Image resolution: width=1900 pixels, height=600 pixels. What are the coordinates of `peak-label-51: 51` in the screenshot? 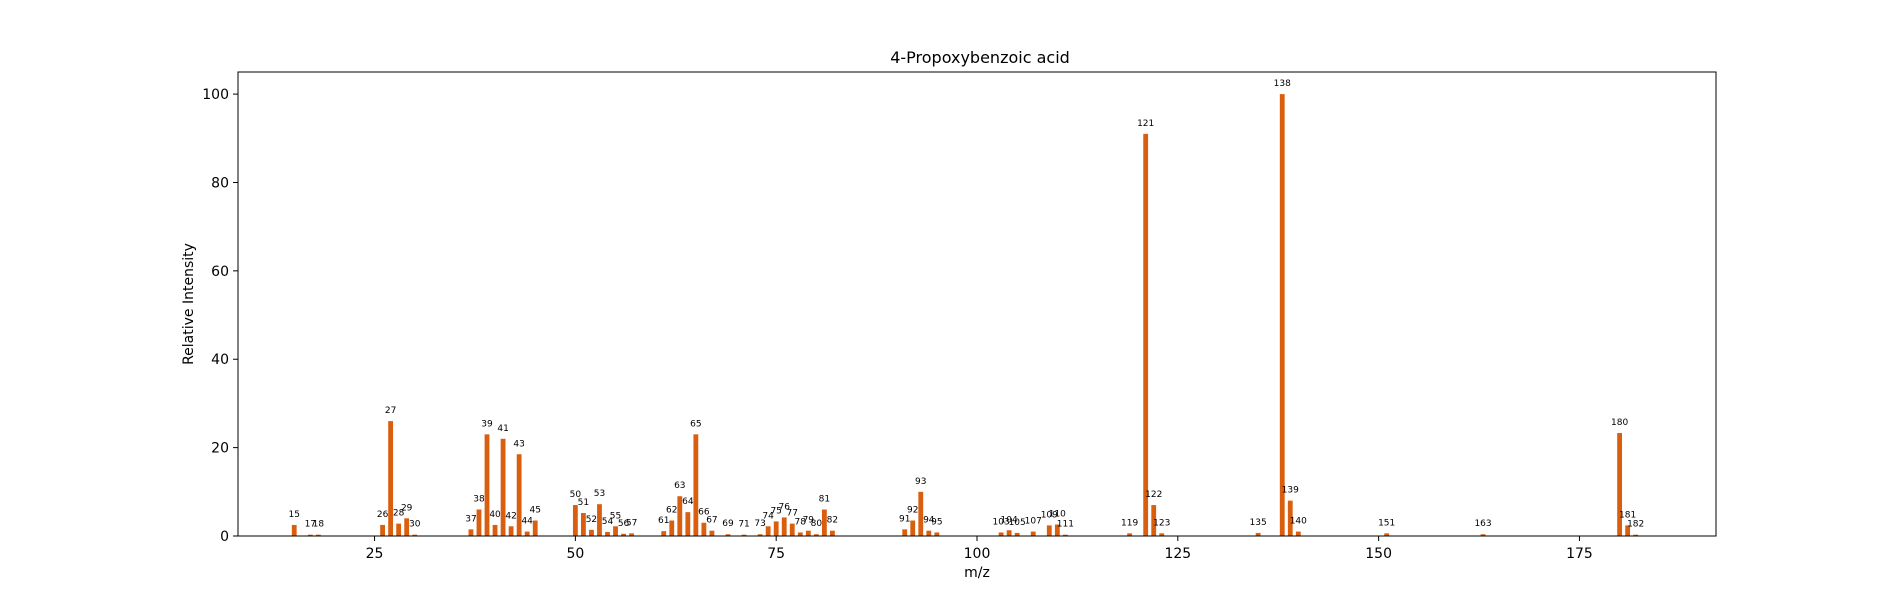 It's located at (583, 503).